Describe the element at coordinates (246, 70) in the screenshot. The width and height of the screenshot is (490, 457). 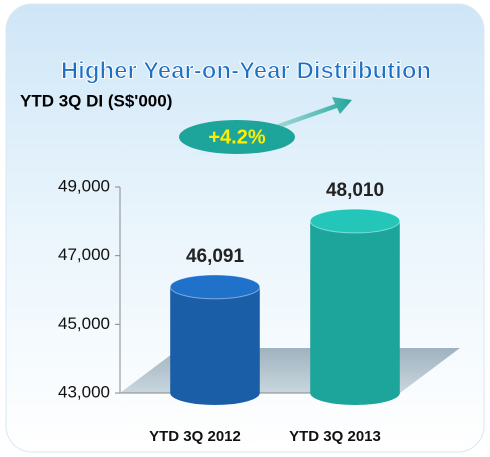
I see `chart-title: Higher Year-on-Year Distribution` at that location.